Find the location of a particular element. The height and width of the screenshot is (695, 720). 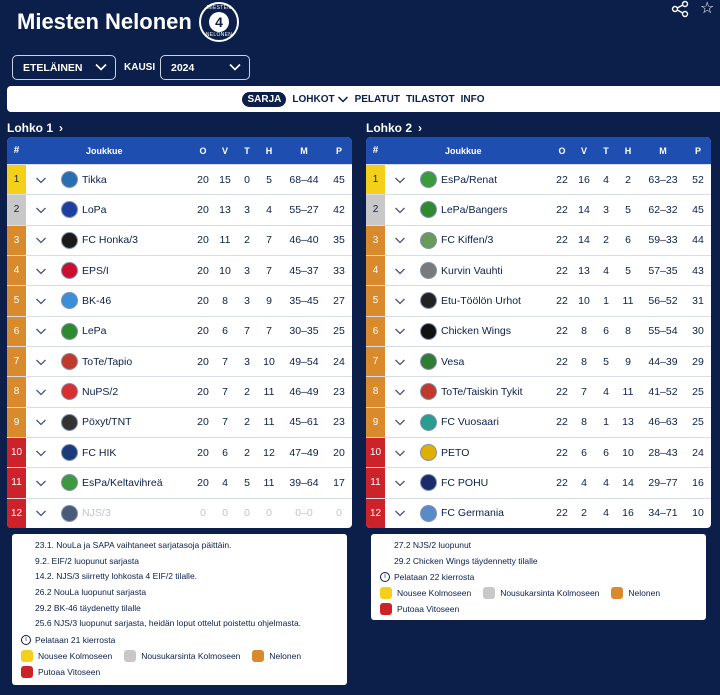

table-row: 11 FC POHU 22 4 4 14 29–77 16 is located at coordinates (538, 482).